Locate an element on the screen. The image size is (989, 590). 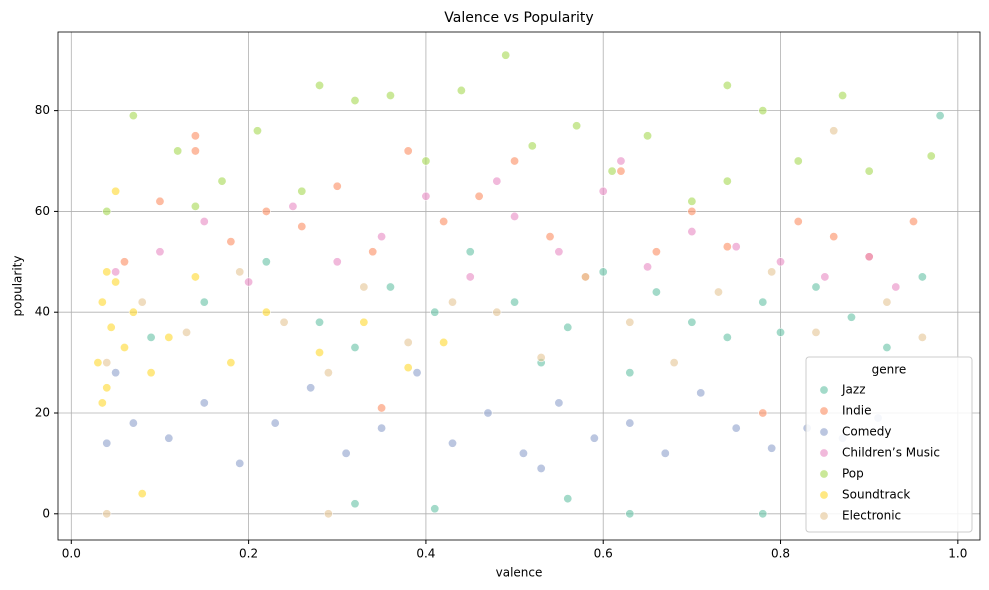
y-tick-label: 40 is located at coordinates (42, 312).